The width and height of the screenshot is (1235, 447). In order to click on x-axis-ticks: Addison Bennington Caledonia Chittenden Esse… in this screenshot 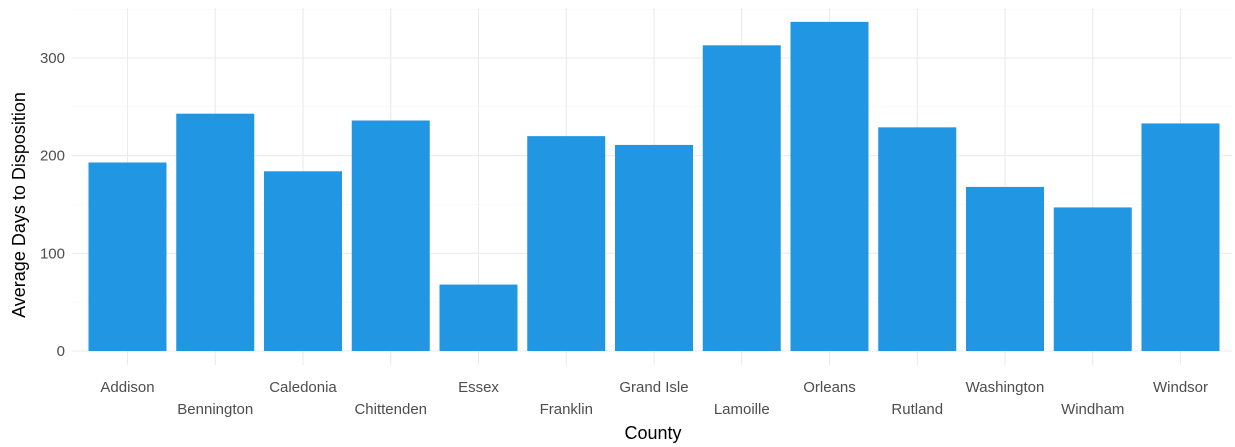, I will do `click(654, 398)`.